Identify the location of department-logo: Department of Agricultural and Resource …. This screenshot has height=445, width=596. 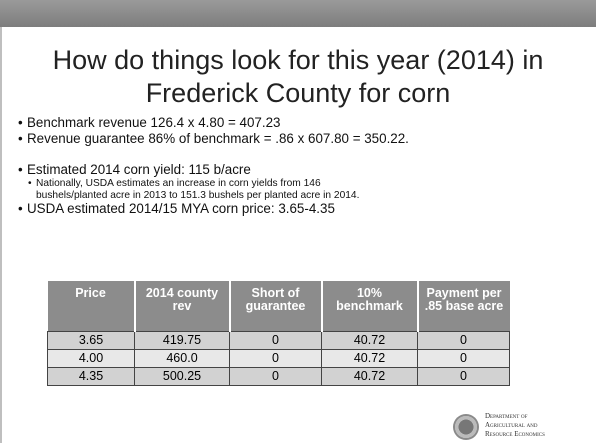
(522, 427).